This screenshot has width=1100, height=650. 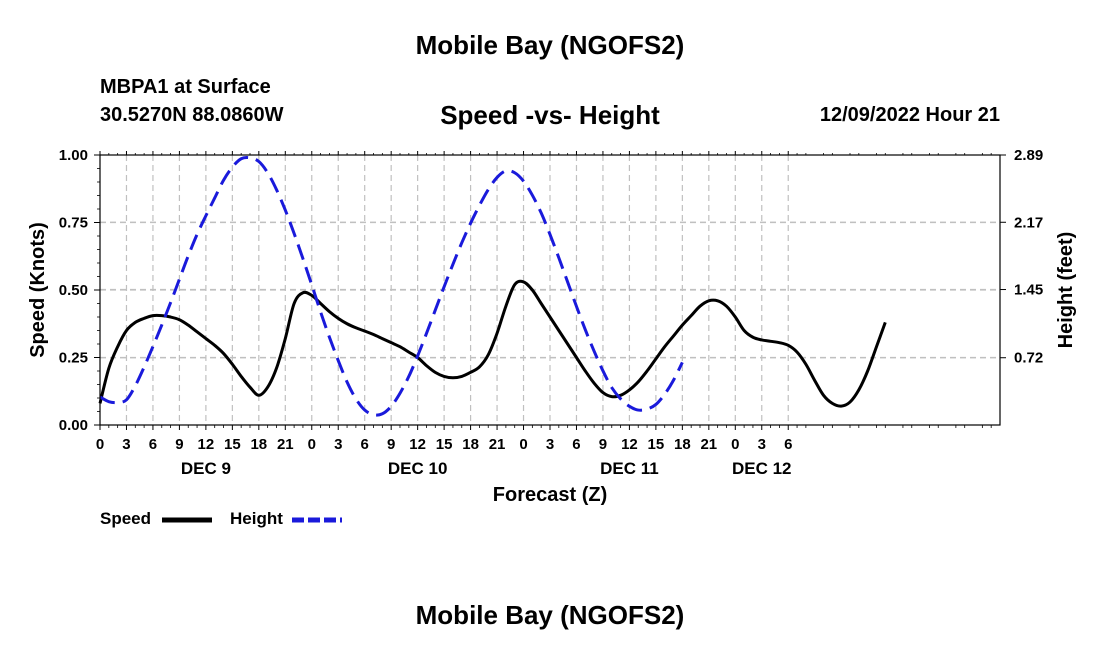 What do you see at coordinates (185, 87) in the screenshot?
I see `station-name: MBPA1 at Surface` at bounding box center [185, 87].